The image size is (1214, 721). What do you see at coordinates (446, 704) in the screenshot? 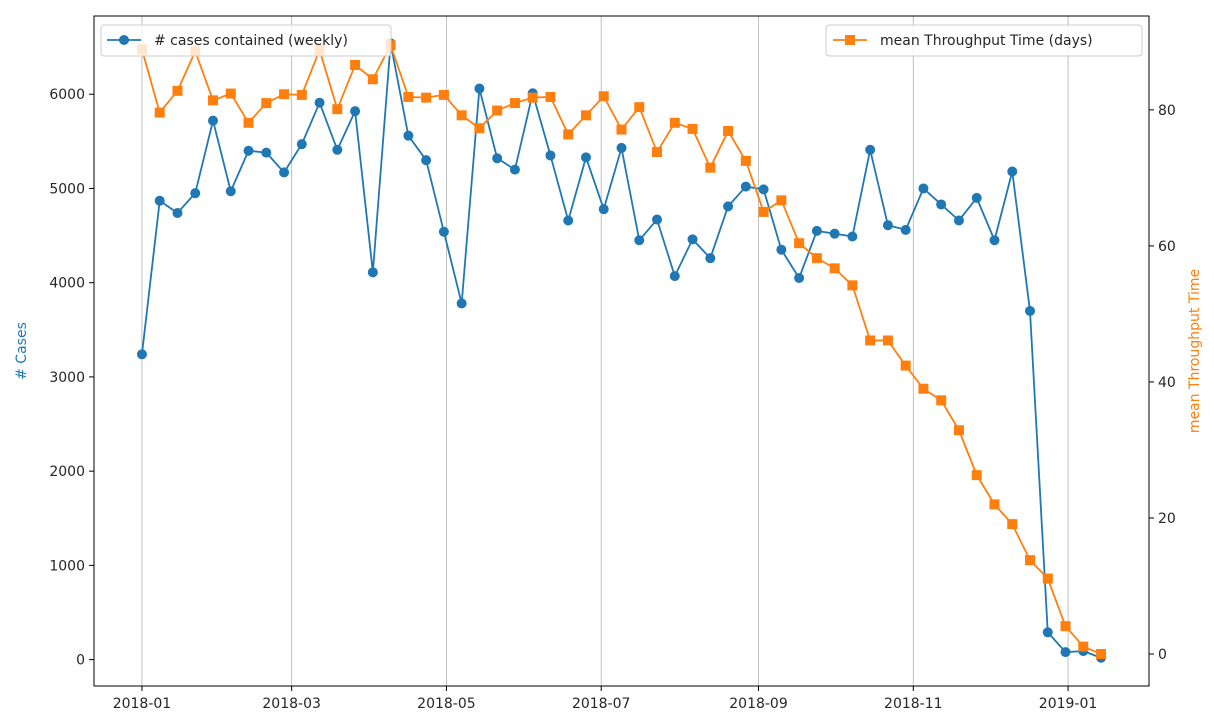
I see `x-tick-label-2018-05: 2018-05` at bounding box center [446, 704].